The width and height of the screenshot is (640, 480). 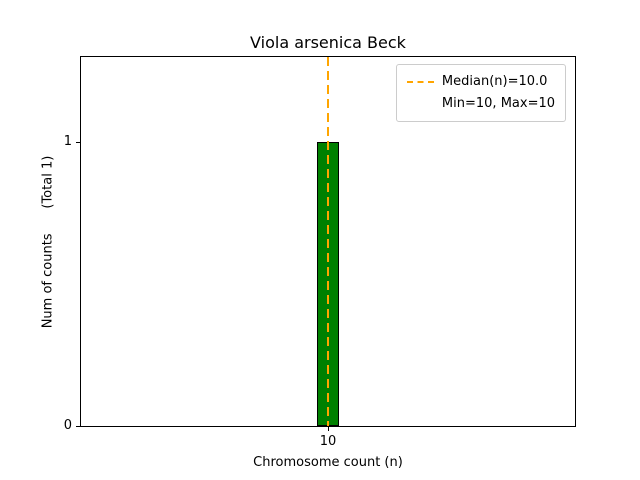 What do you see at coordinates (420, 82) in the screenshot?
I see `dashed-line-icon` at bounding box center [420, 82].